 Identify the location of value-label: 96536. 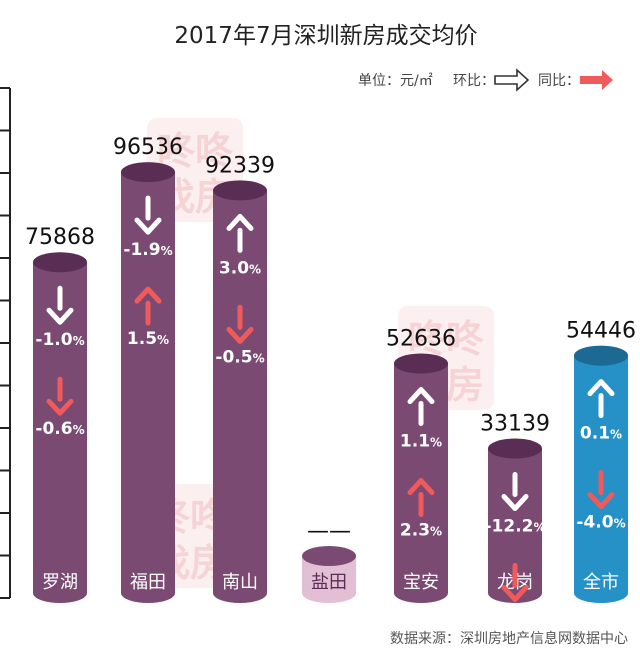
(148, 147).